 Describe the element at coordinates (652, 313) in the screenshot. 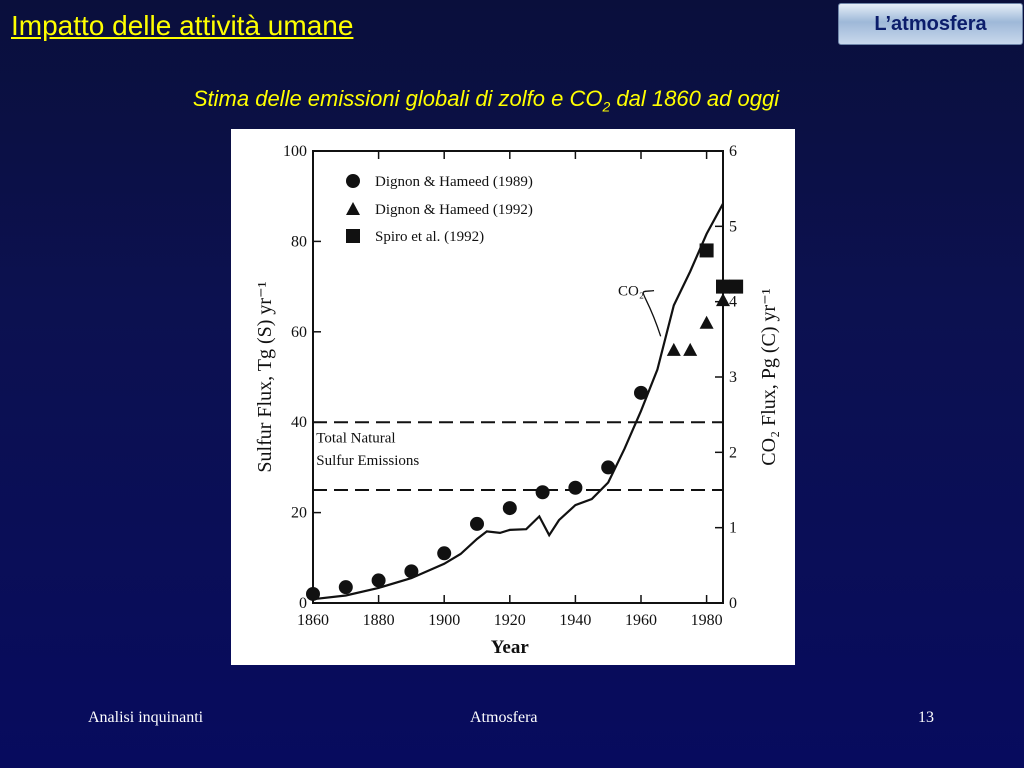

I see `co2-annotation-leader` at that location.